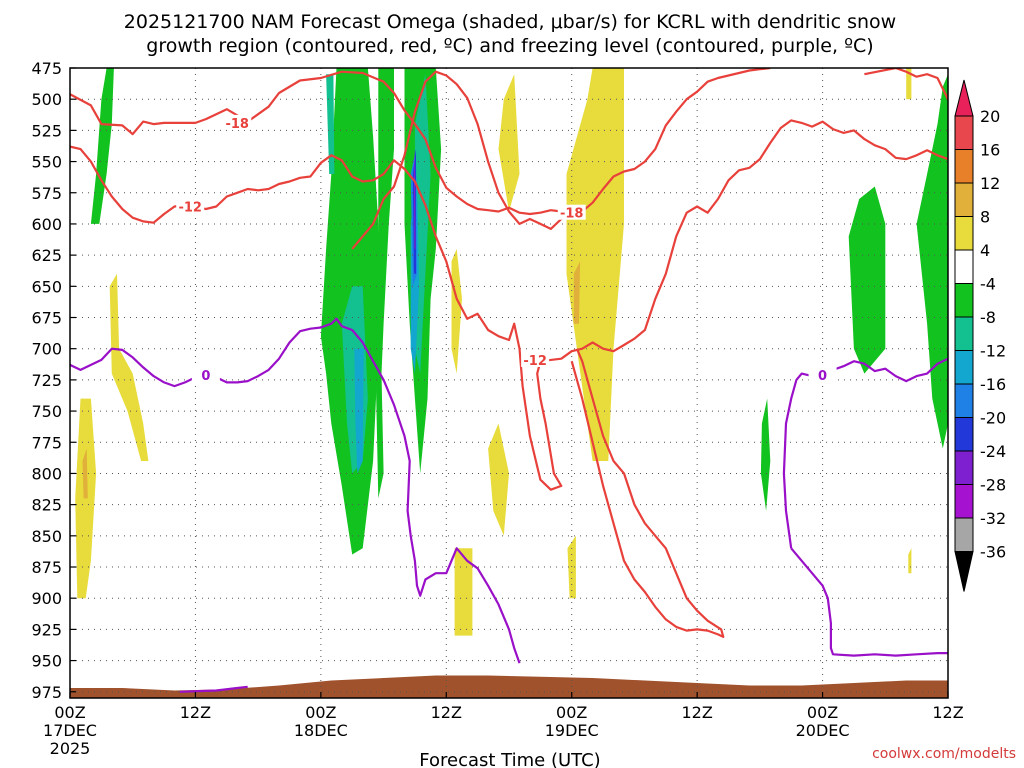 The image size is (1024, 768). What do you see at coordinates (70, 730) in the screenshot?
I see `x-tick-date: 17DEC` at bounding box center [70, 730].